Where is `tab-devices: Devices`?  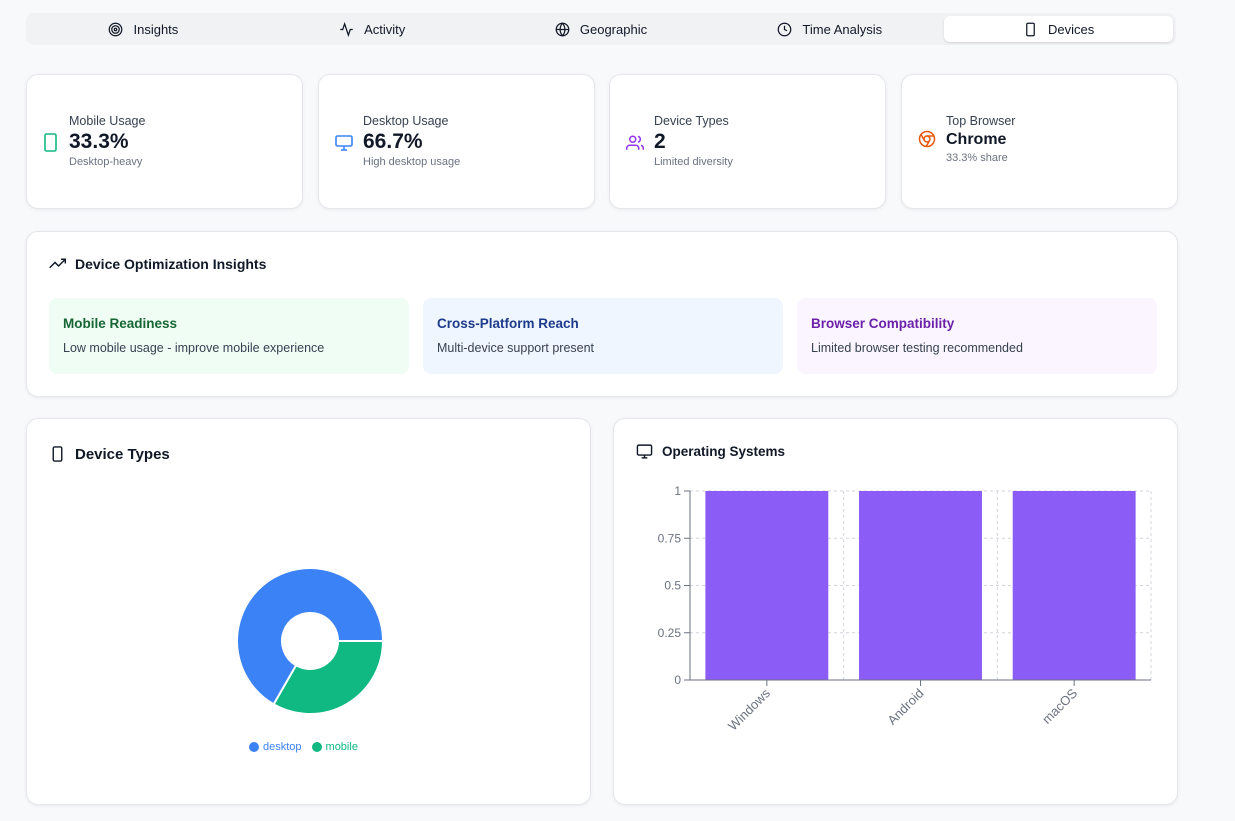
tab-devices: Devices is located at coordinates (1058, 29).